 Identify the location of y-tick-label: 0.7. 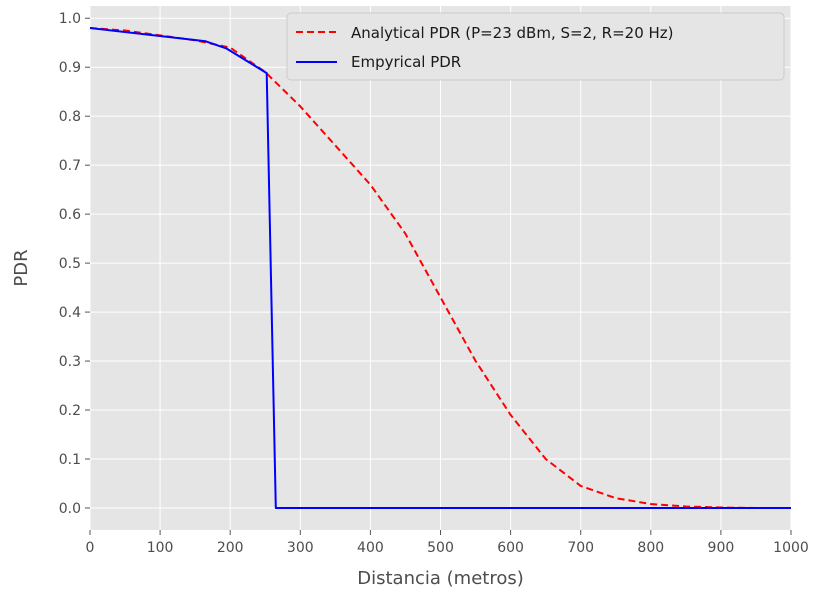
(70, 166).